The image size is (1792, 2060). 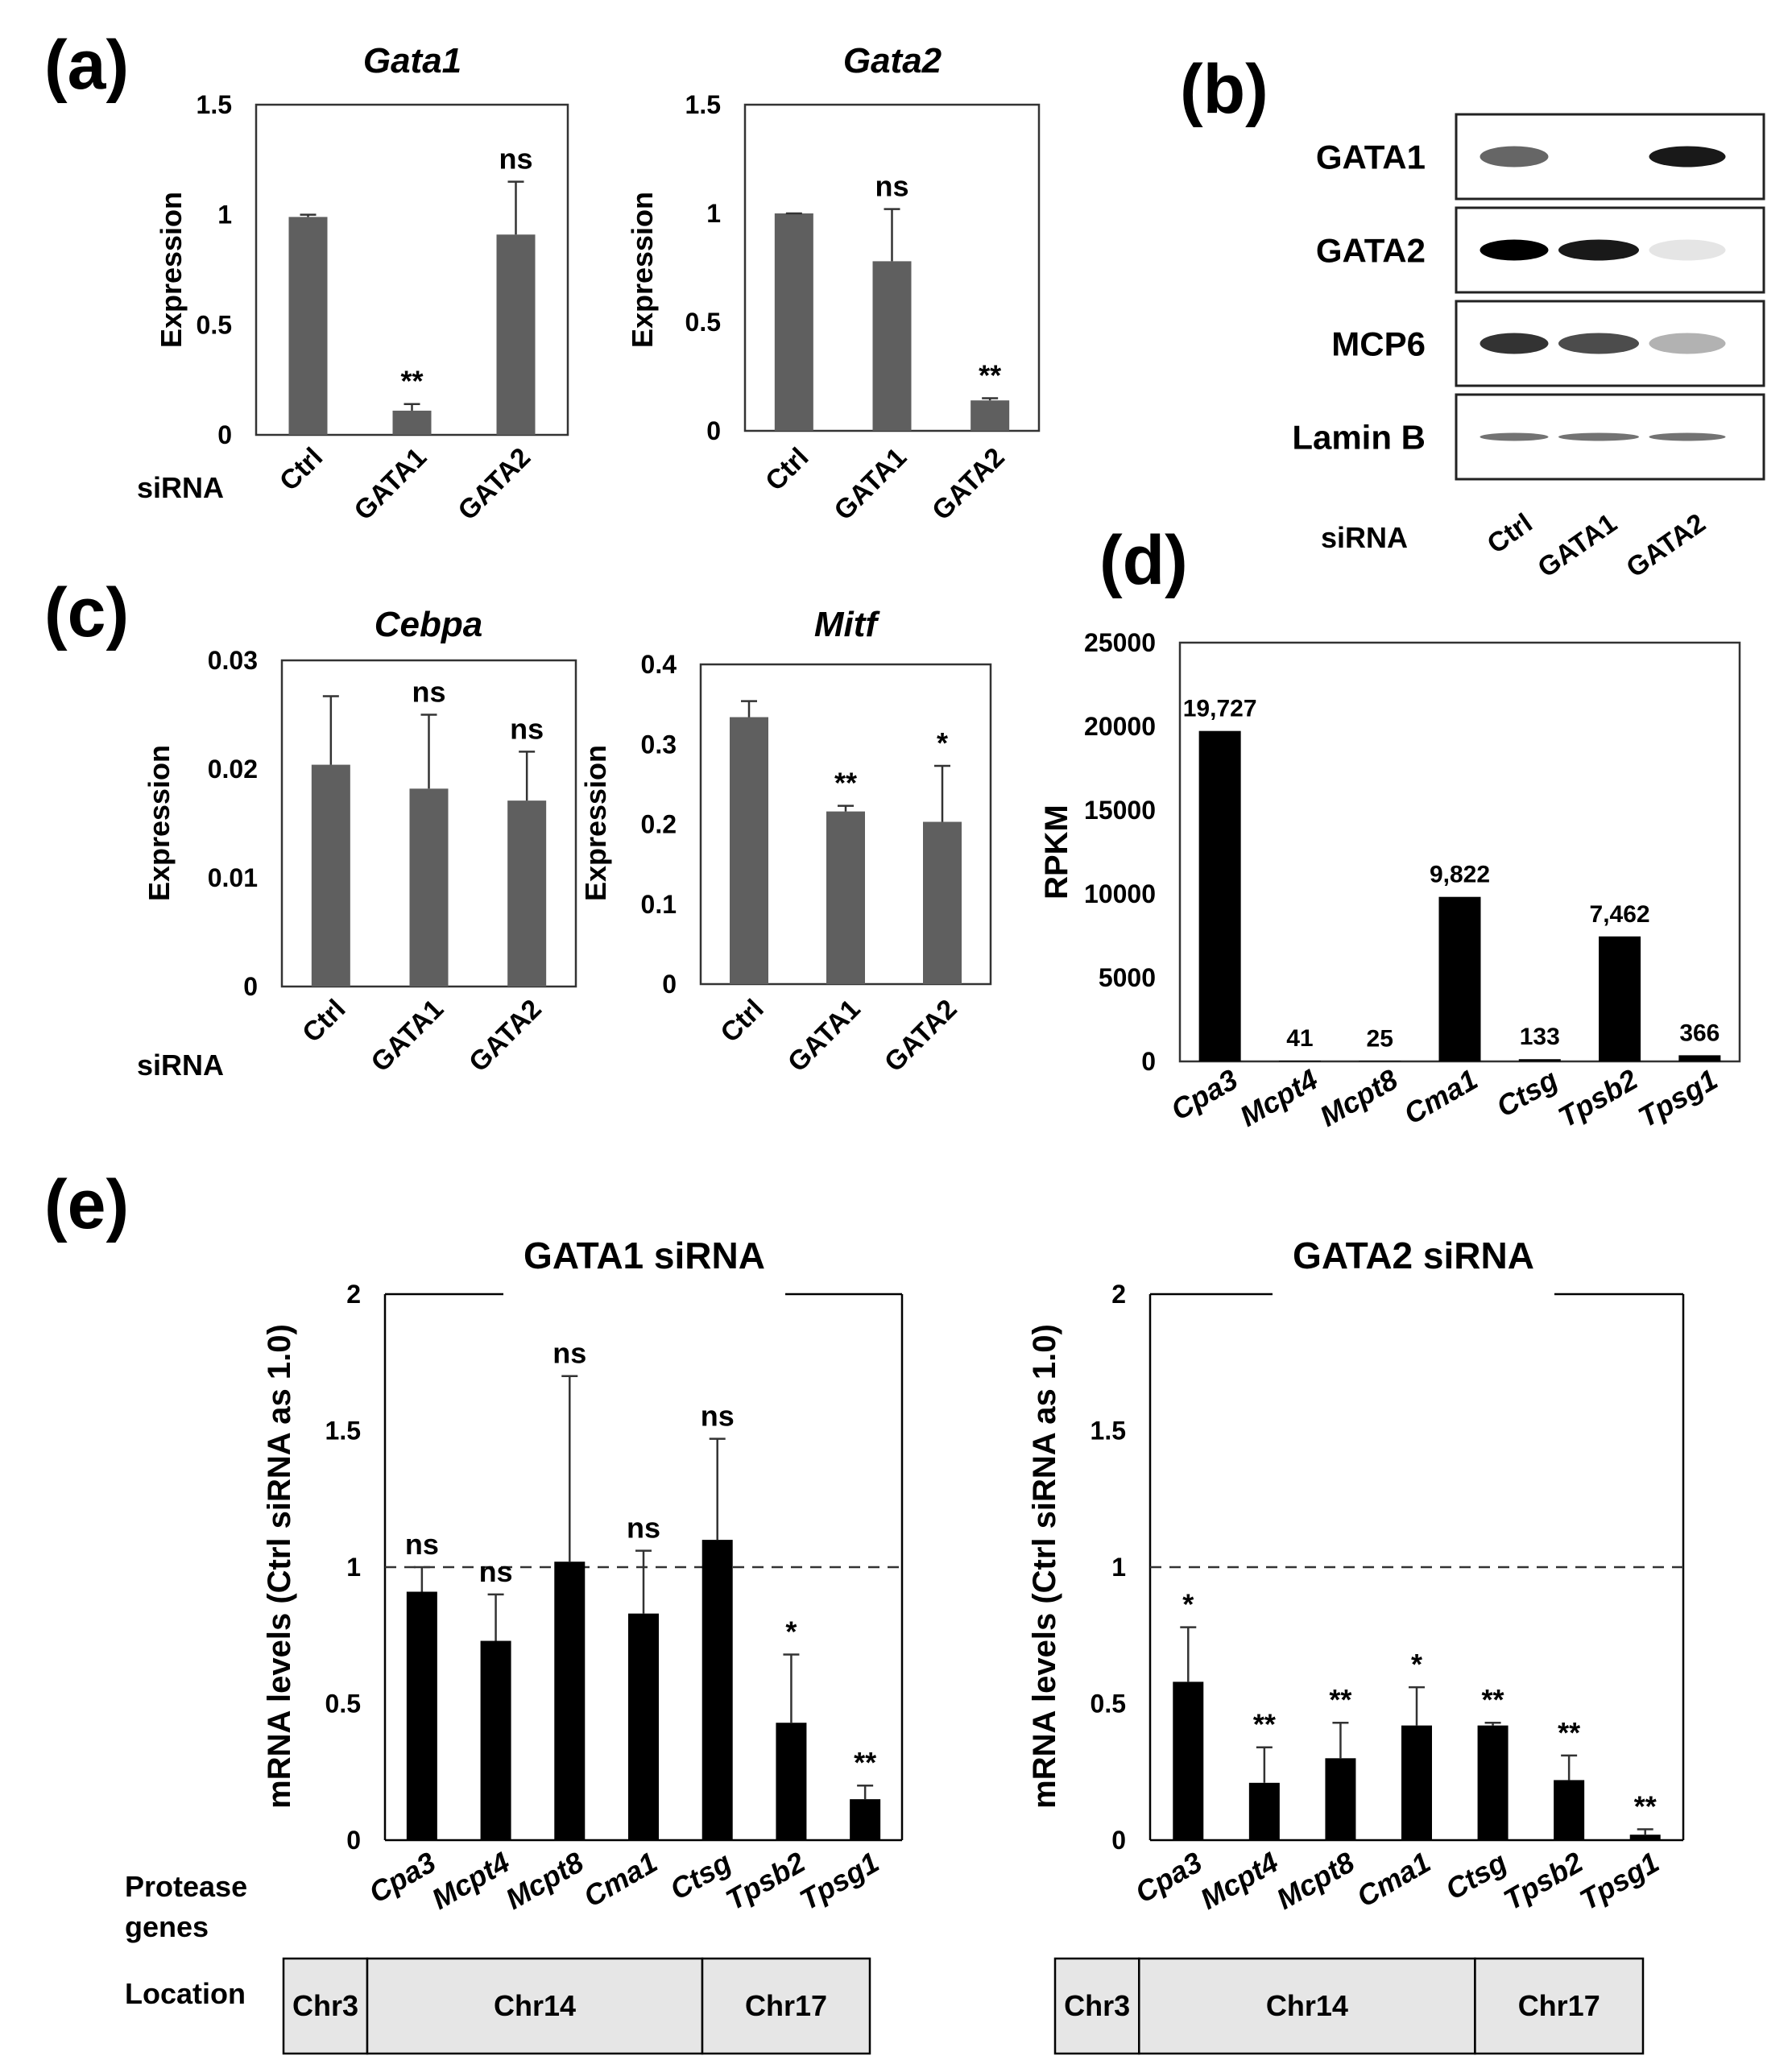 What do you see at coordinates (1378, 344) in the screenshot?
I see `blot-row-label: MCP6` at bounding box center [1378, 344].